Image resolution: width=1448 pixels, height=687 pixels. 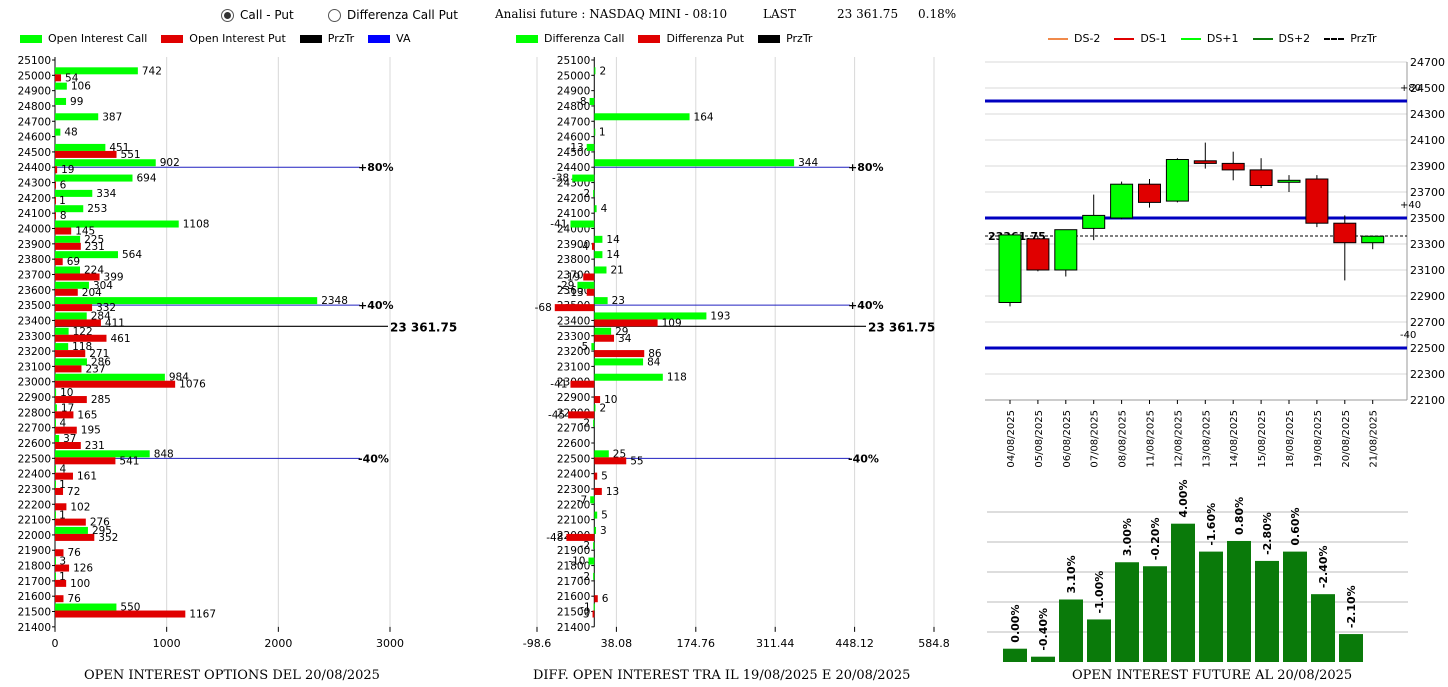 What do you see at coordinates (573, 92) in the screenshot?
I see `strike-label: 24900` at bounding box center [573, 92].